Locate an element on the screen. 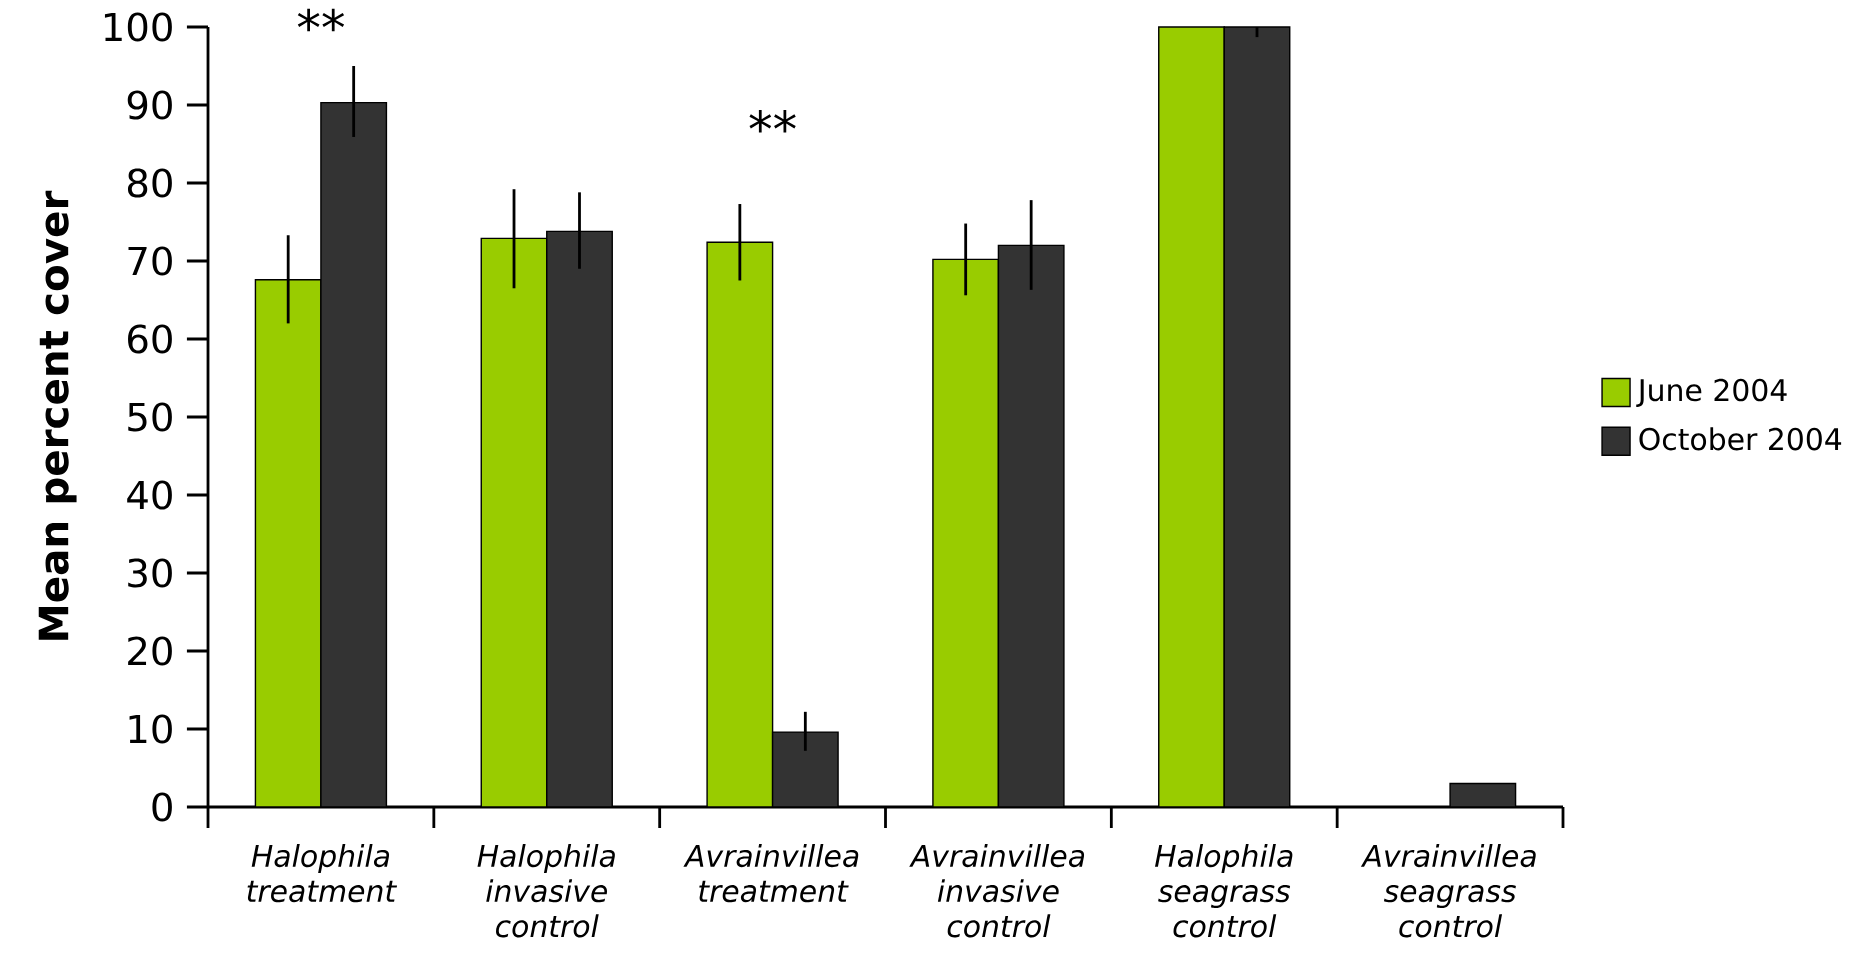  x-tick-label: Halophila invasive control is located at coordinates (546, 890).